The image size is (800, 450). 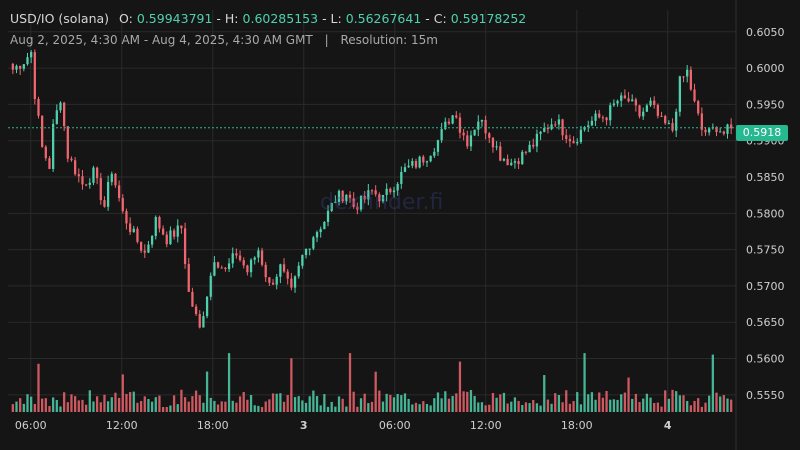 I want to click on x-tick-label: 3, so click(x=304, y=425).